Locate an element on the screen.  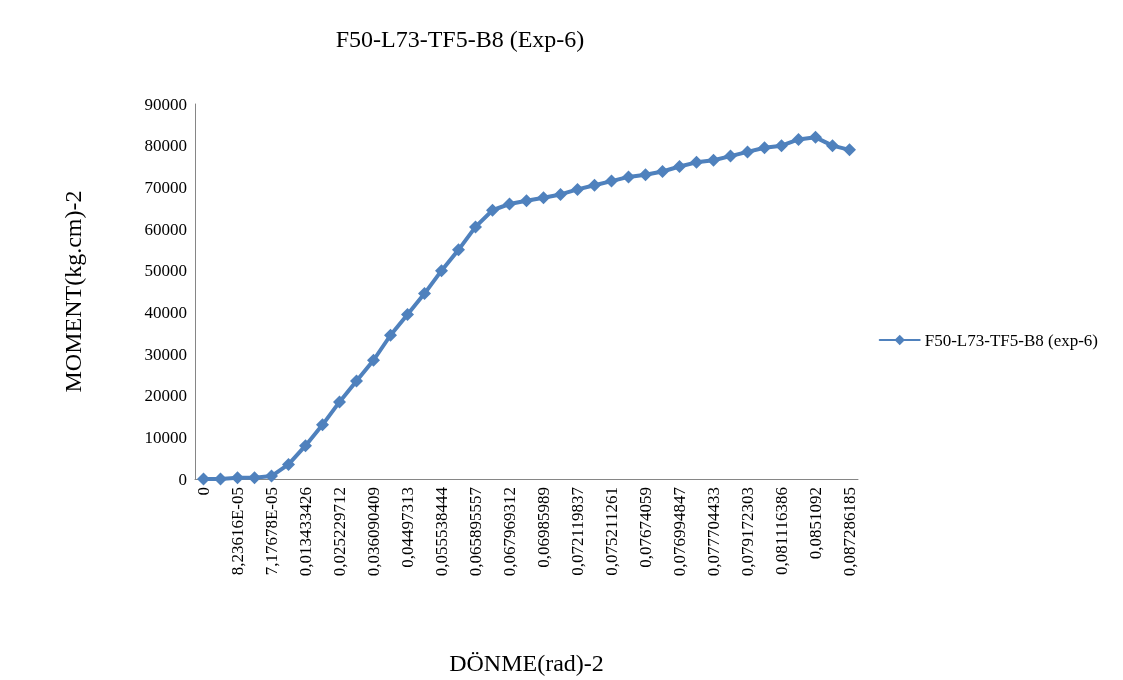
y-tick-label: 10000 is located at coordinates (165, 437).